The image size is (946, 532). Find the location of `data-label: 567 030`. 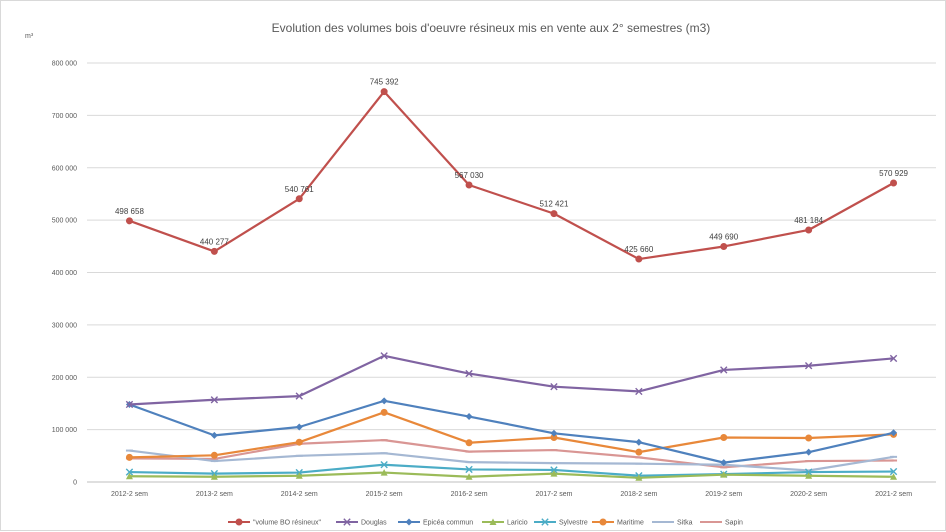

data-label: 567 030 is located at coordinates (469, 175).